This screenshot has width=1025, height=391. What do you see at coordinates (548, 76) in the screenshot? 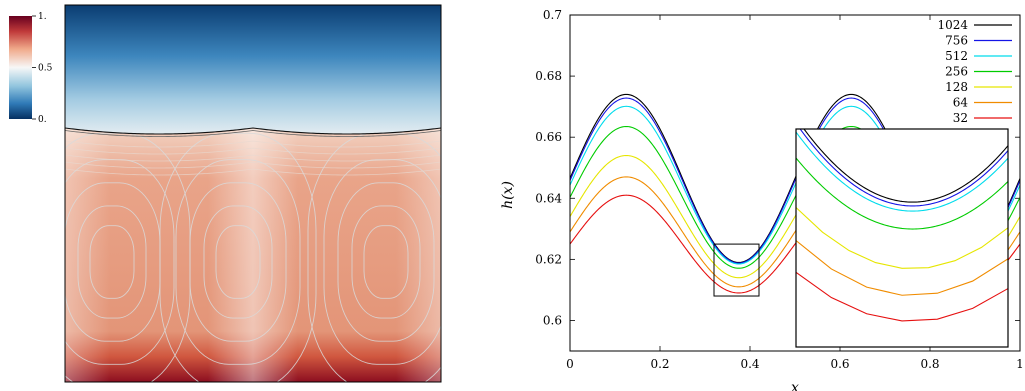
I see `y-tick-label: 0.68` at bounding box center [548, 76].